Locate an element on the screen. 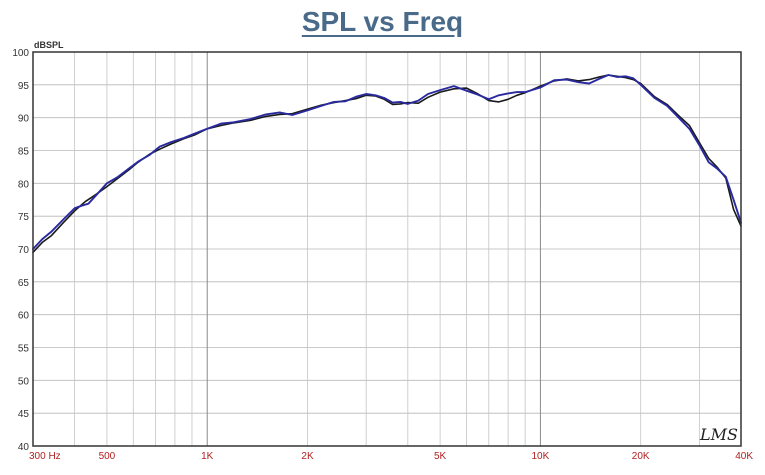 The image size is (765, 475). y-axis-unit-label: dBSPL is located at coordinates (49, 45).